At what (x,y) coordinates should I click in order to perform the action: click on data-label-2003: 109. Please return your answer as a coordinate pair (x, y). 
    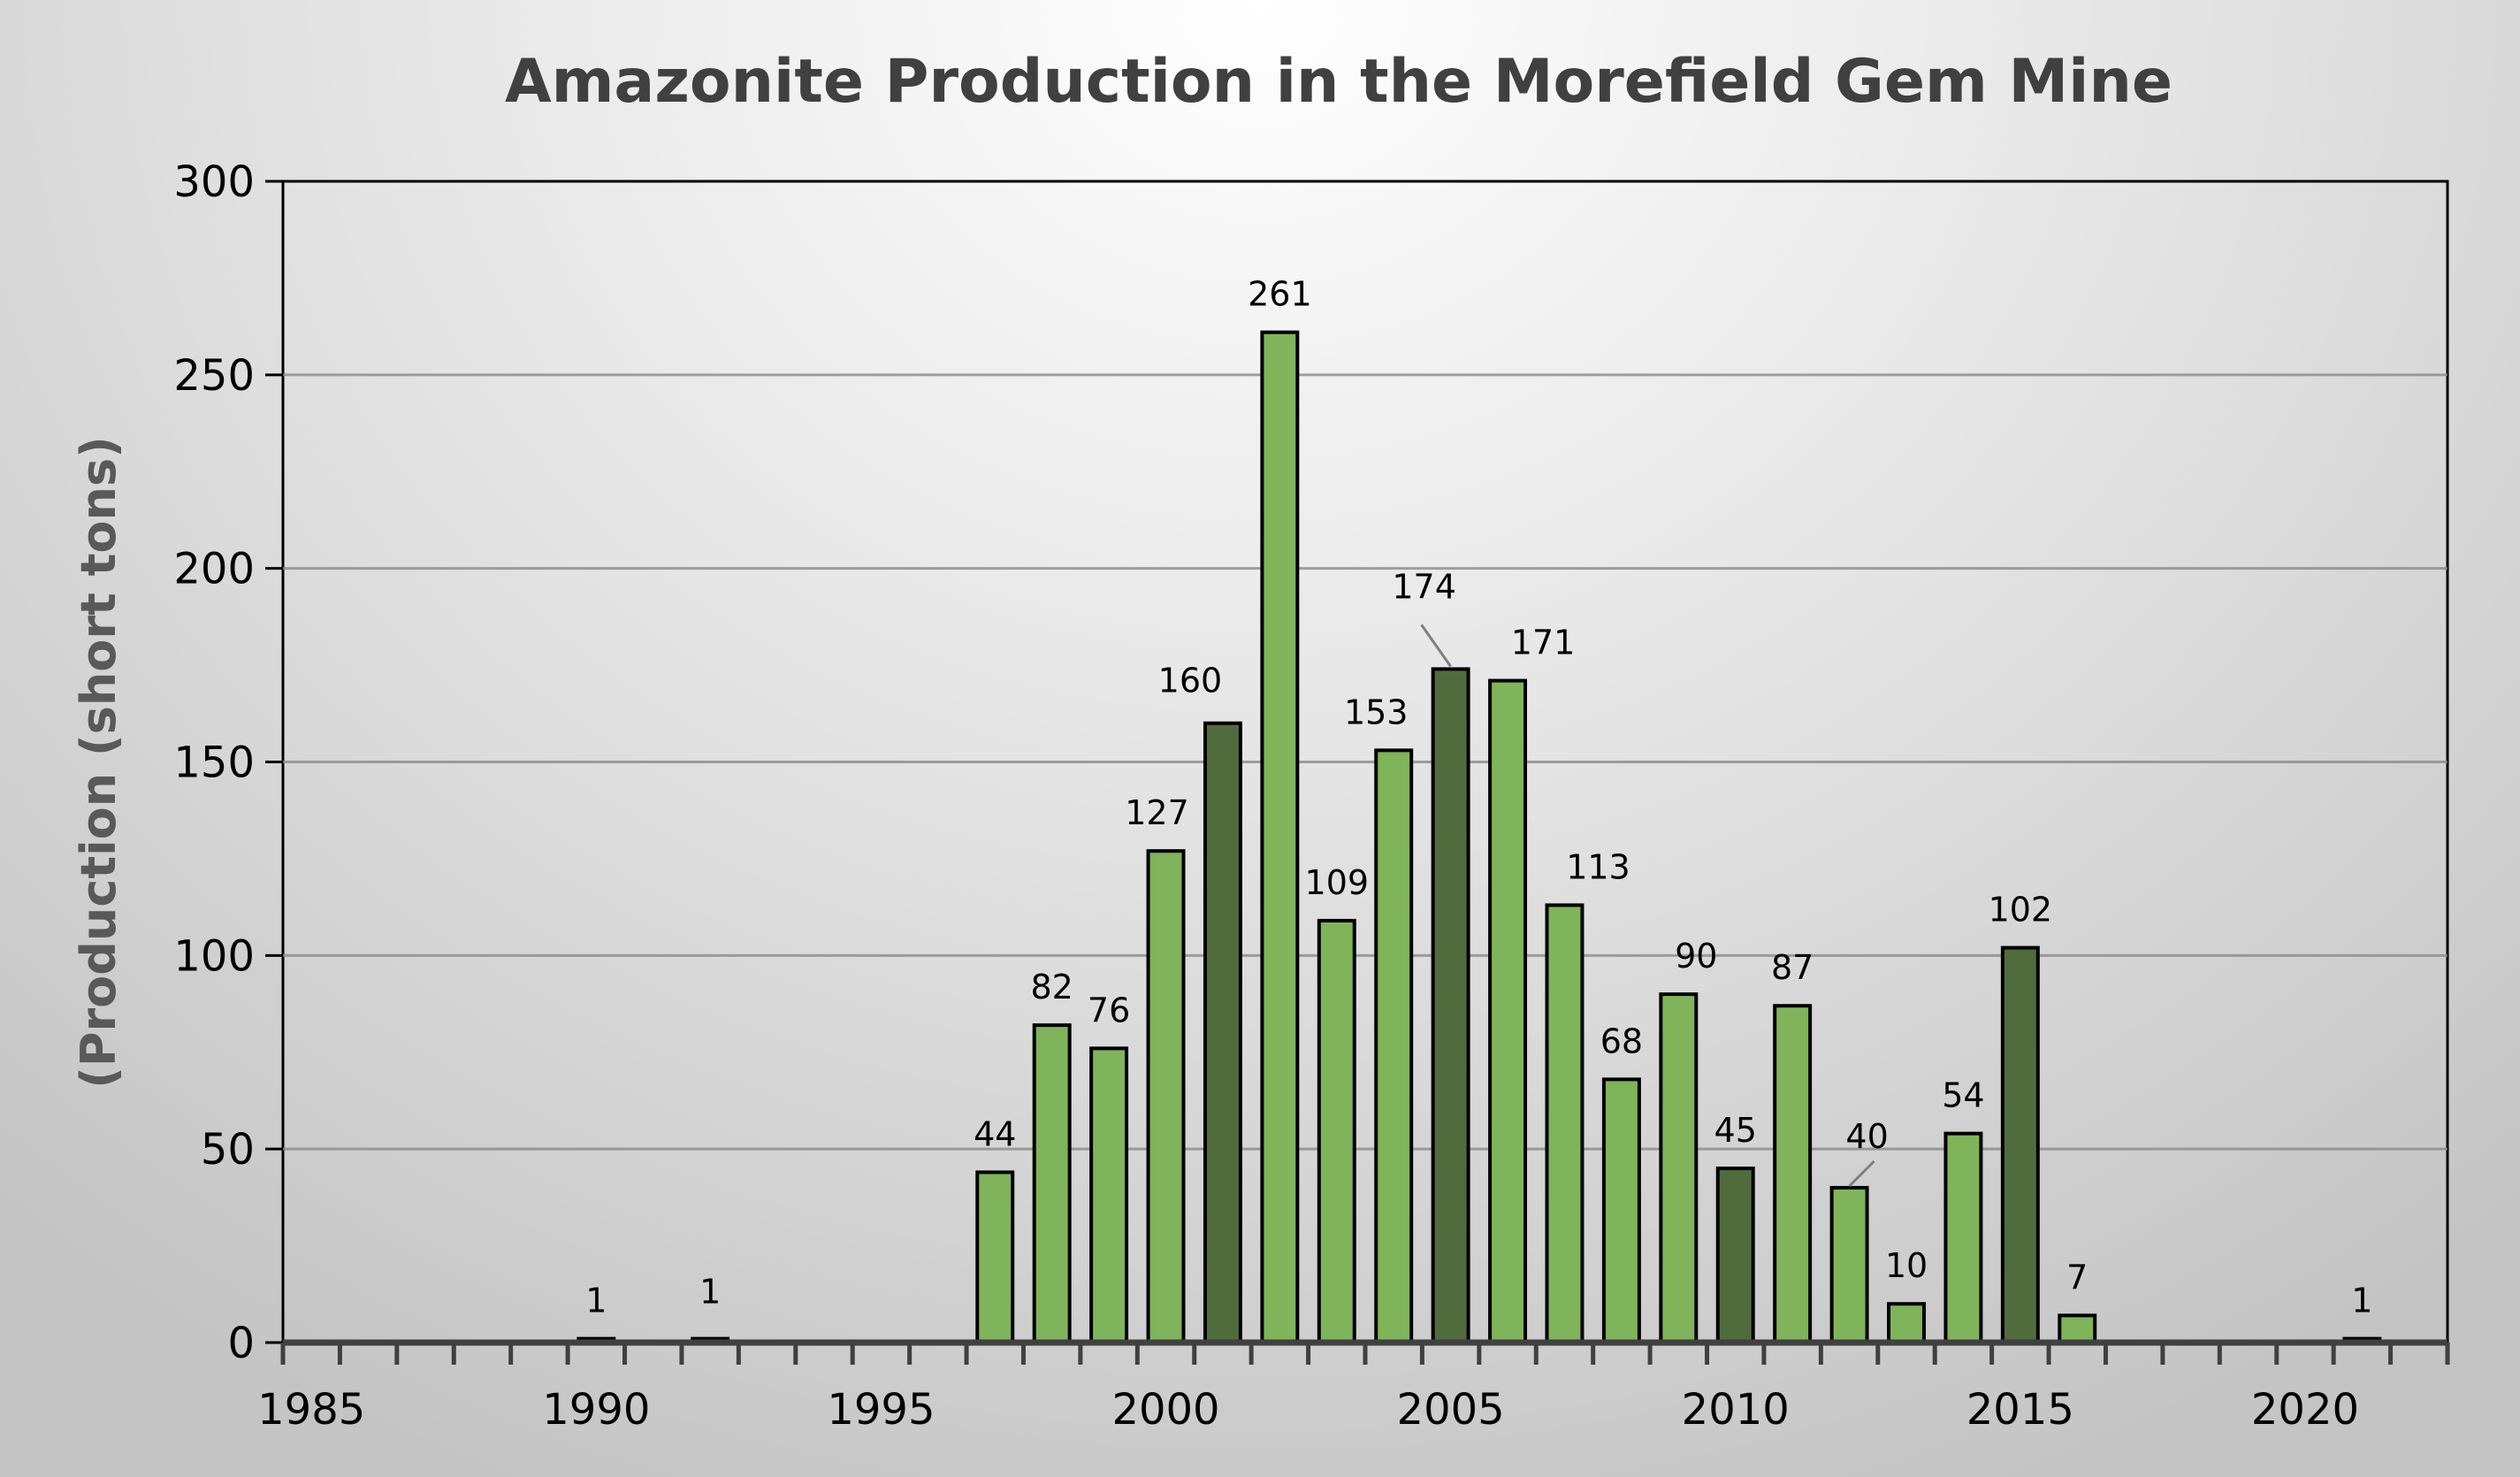
    Looking at the image, I should click on (1337, 882).